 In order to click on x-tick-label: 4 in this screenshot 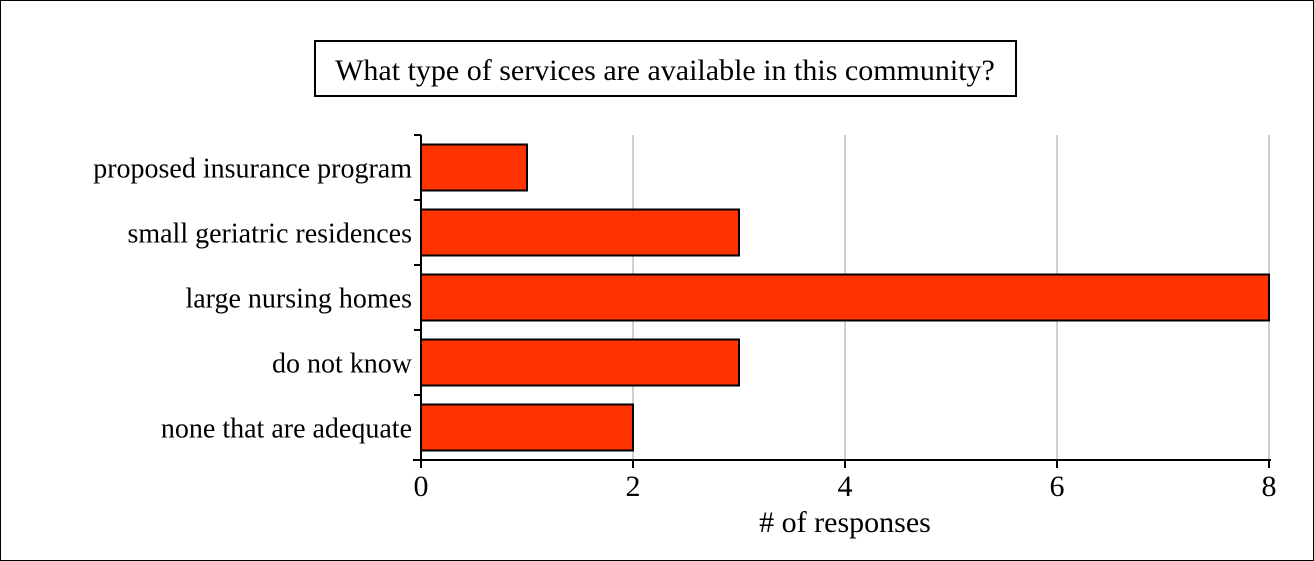, I will do `click(845, 486)`.